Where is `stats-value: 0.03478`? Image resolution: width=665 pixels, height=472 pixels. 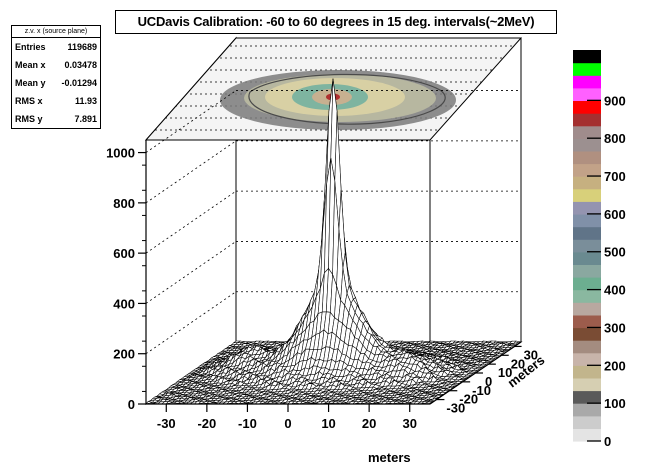 stats-value: 0.03478 is located at coordinates (80, 65).